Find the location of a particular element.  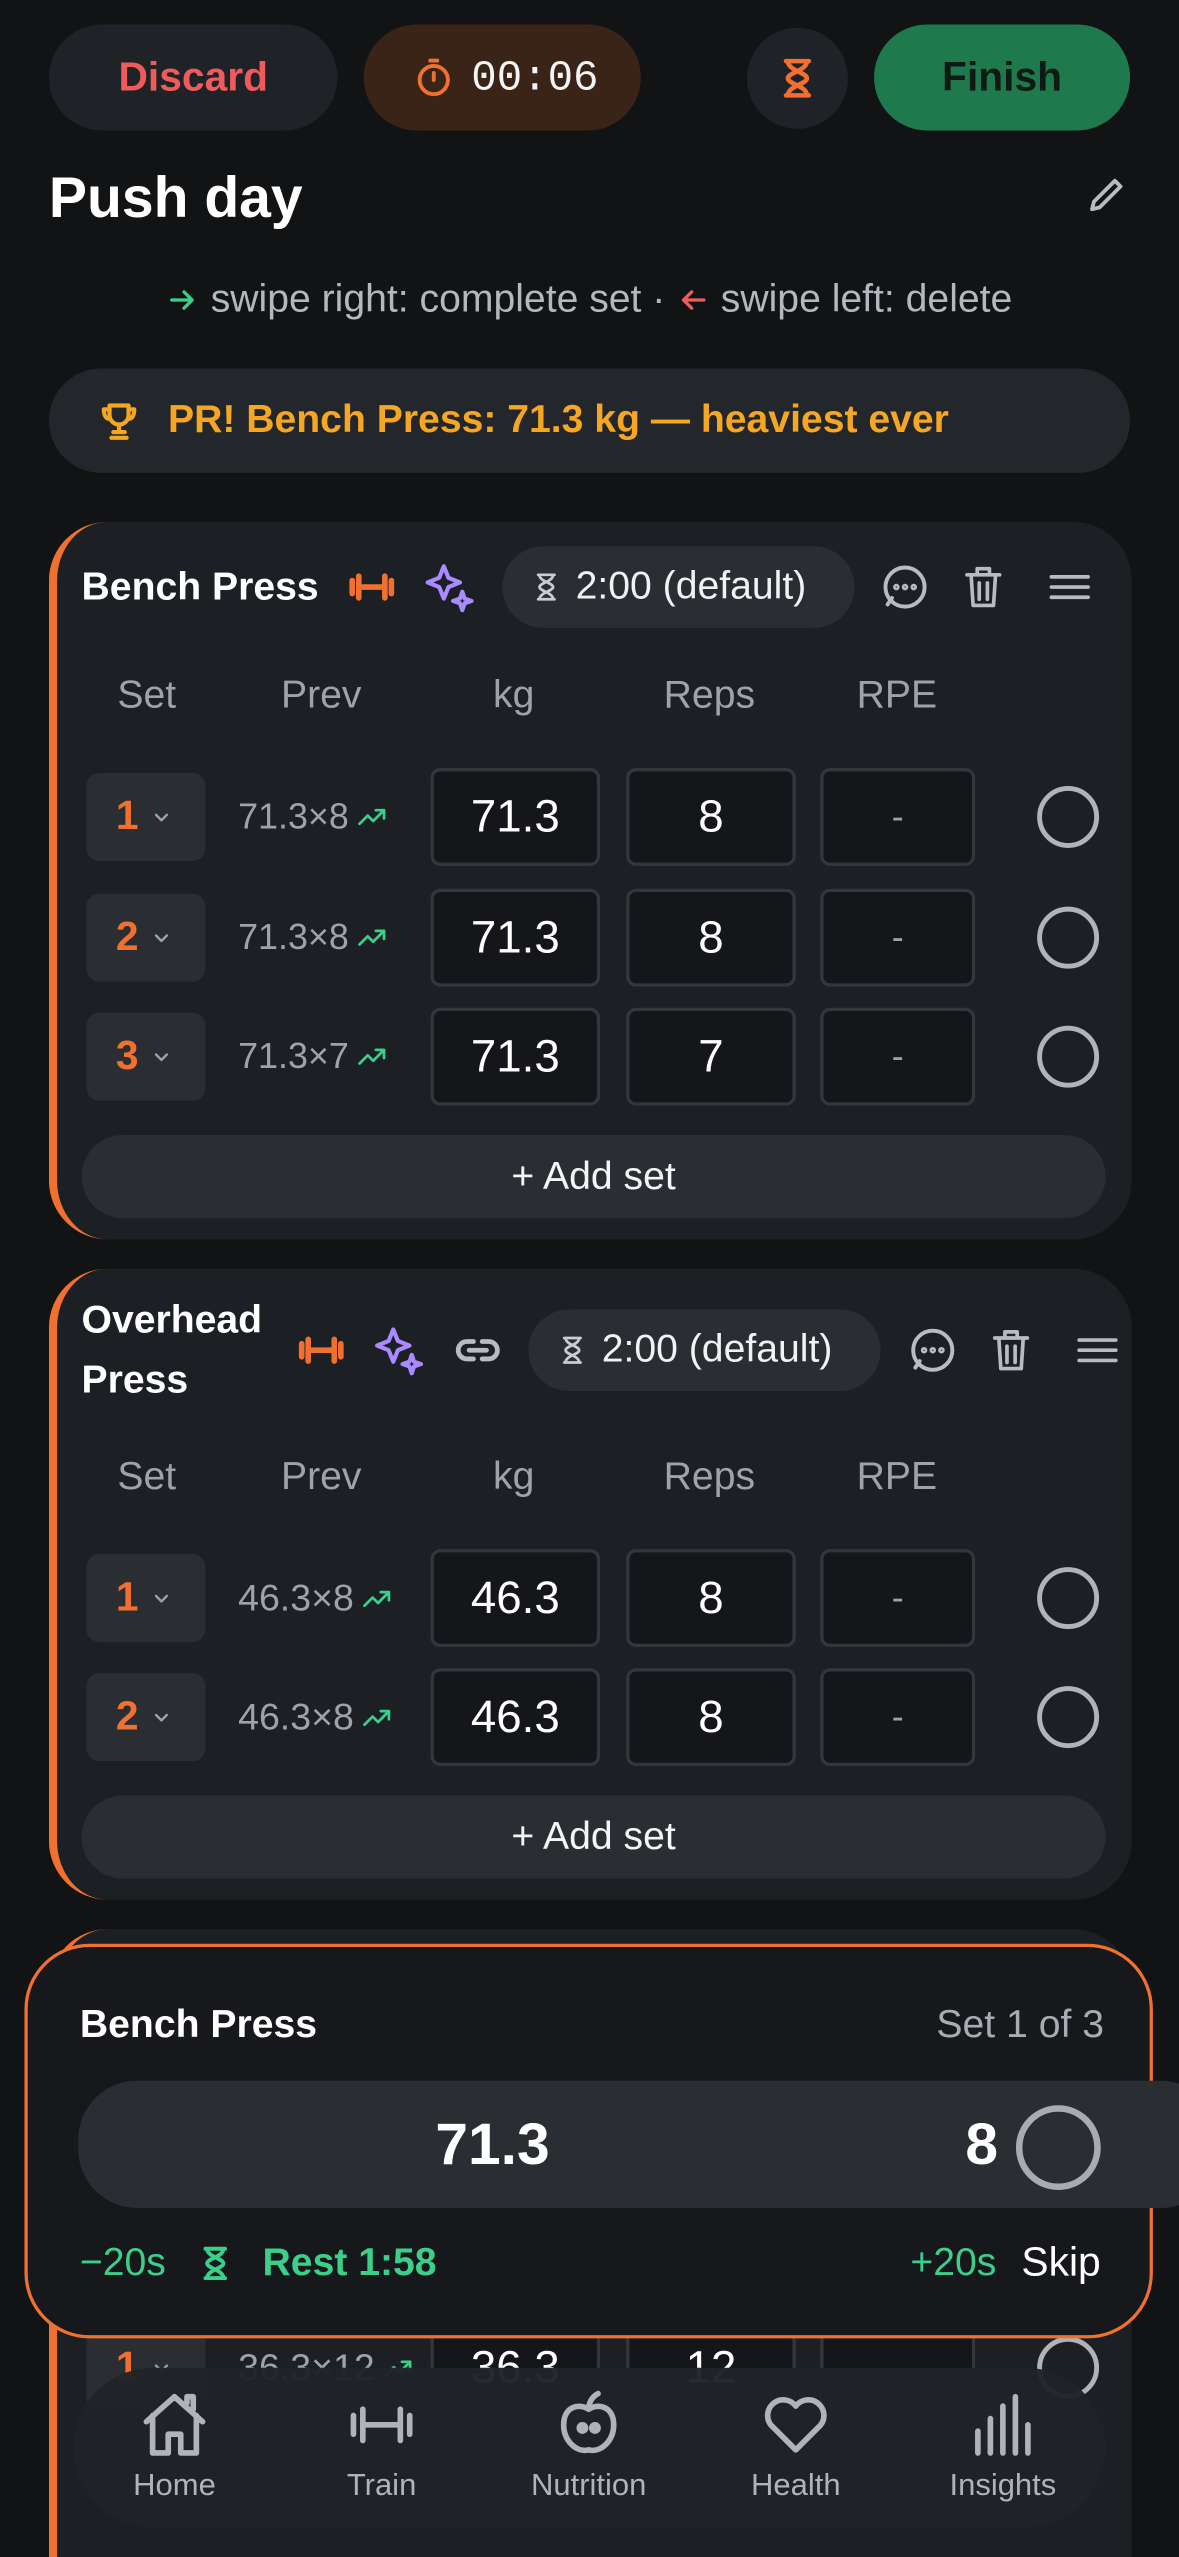

note-icon is located at coordinates (933, 1350).